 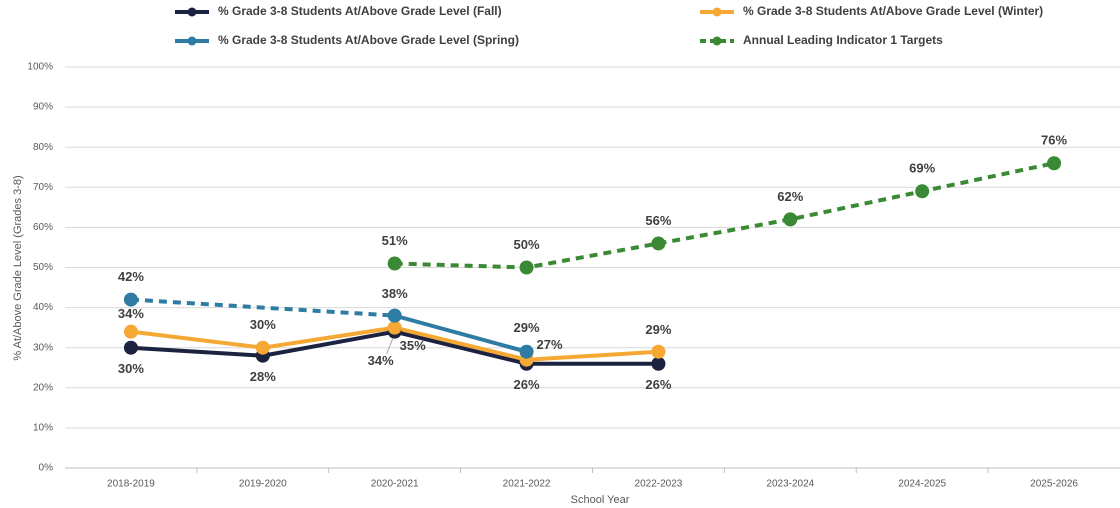 I want to click on x-tick-label: 2019-2020, so click(x=263, y=484).